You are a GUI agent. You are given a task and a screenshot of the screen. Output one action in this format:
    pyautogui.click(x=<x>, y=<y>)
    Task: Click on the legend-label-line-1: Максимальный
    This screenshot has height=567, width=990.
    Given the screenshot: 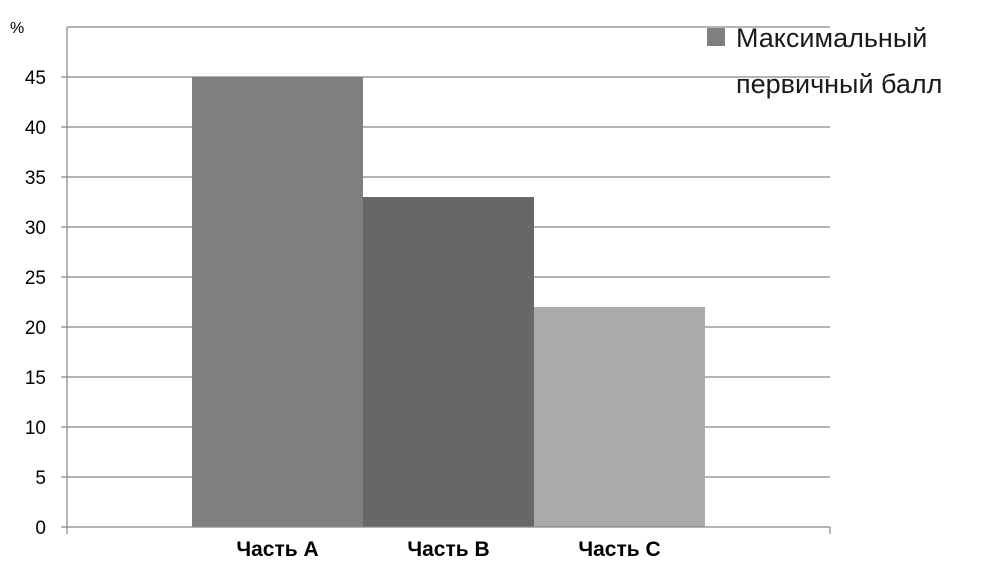 What is the action you would take?
    pyautogui.click(x=831, y=38)
    